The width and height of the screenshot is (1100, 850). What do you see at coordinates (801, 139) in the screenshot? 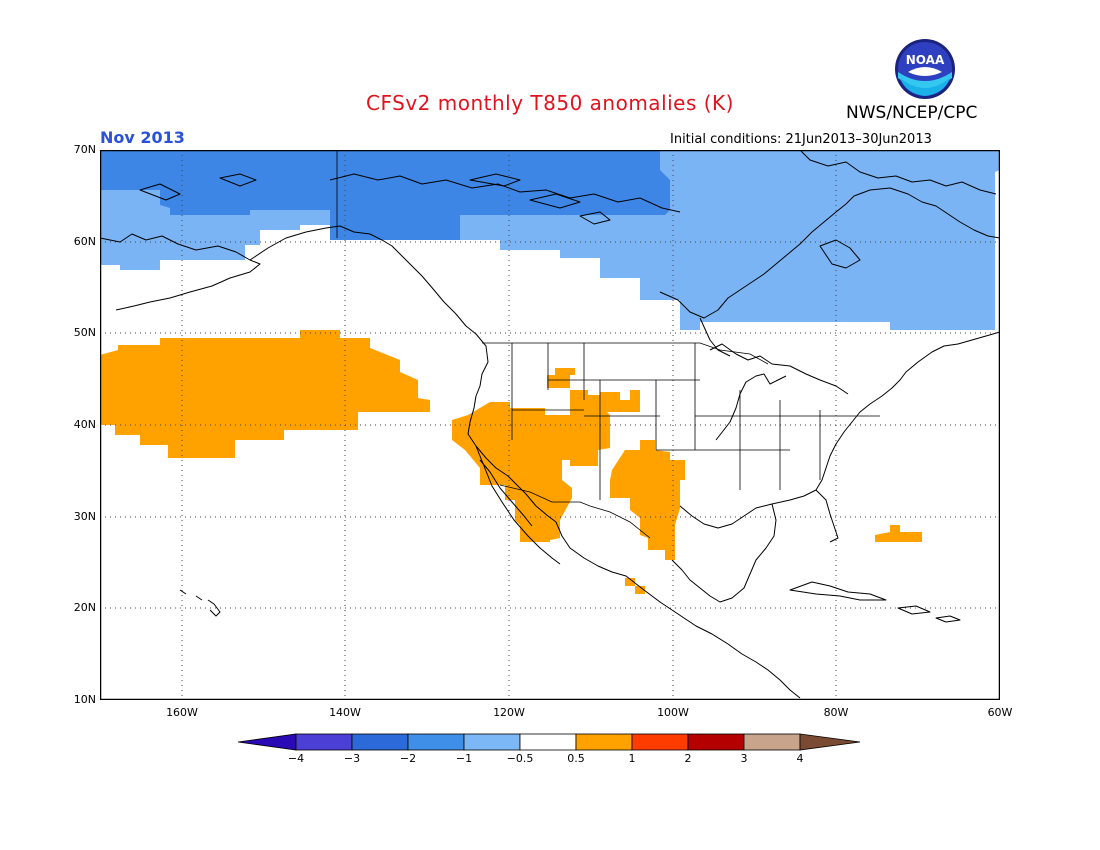
I see `initial-conditions-label: Initial conditions: 21Jun2013–30Jun2013` at bounding box center [801, 139].